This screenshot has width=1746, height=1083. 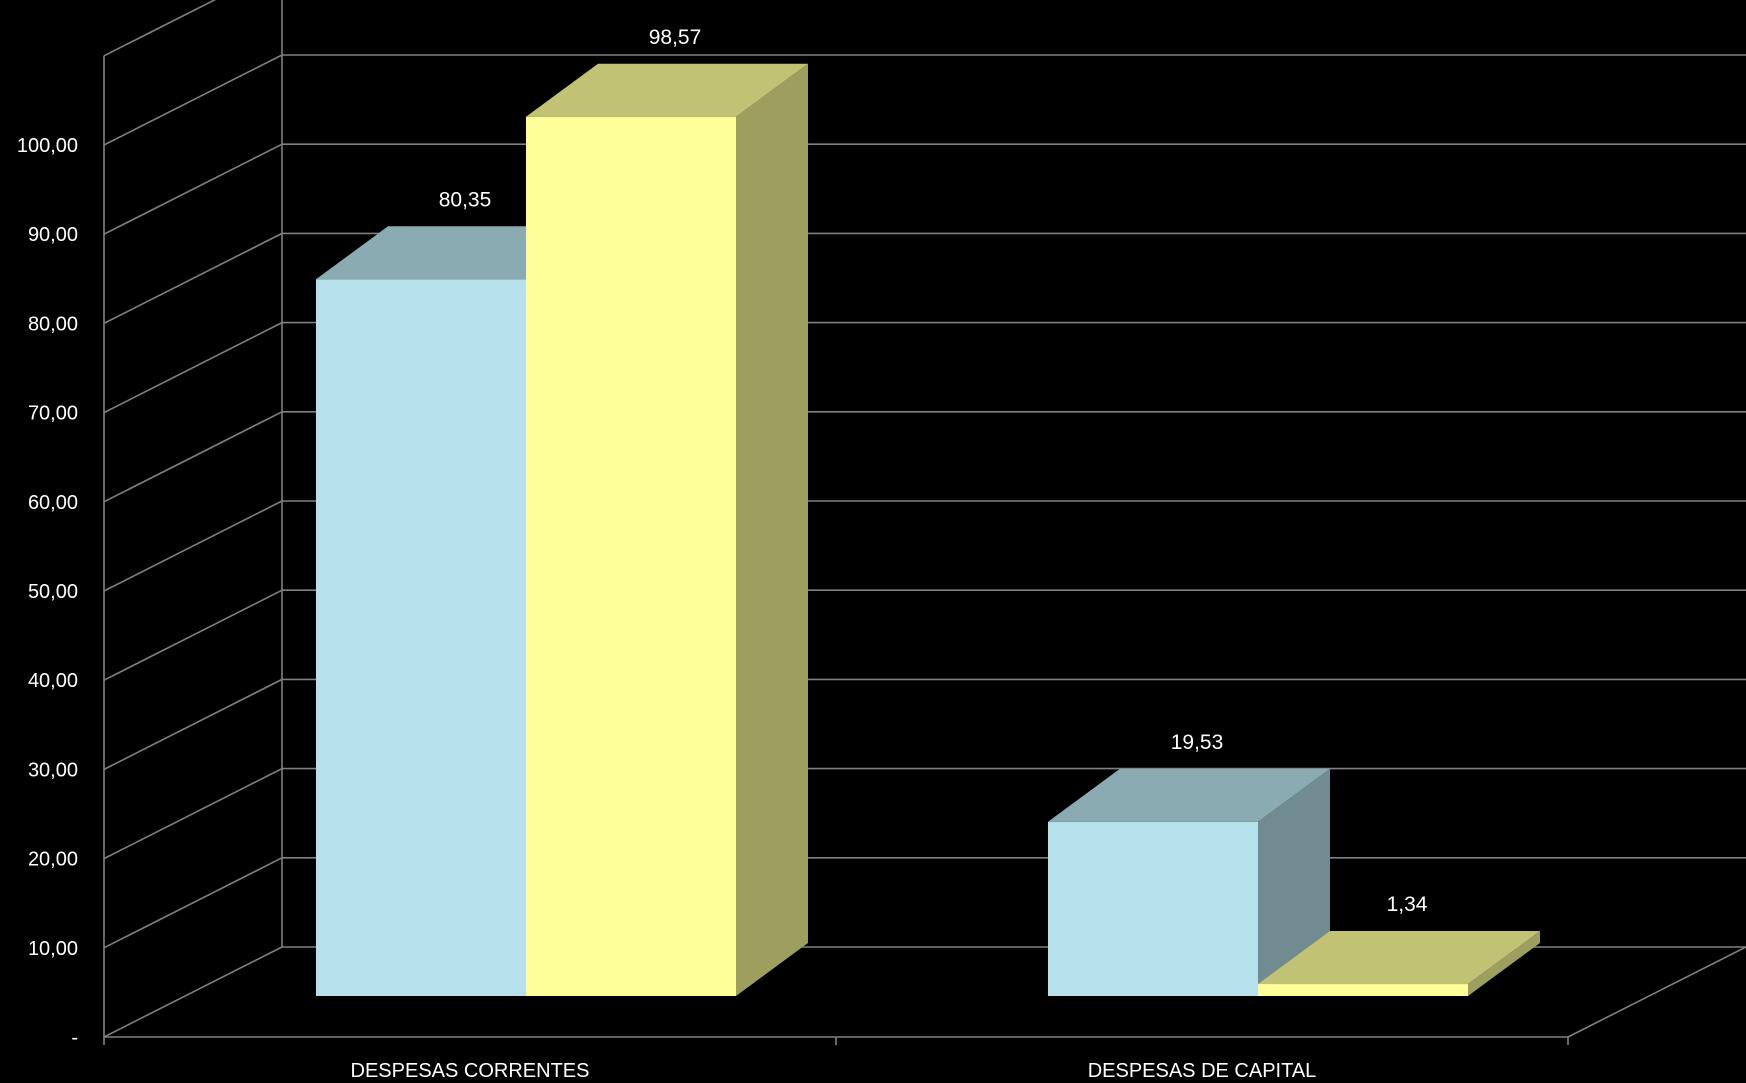 I want to click on y-tick-label: -, so click(x=74, y=1038).